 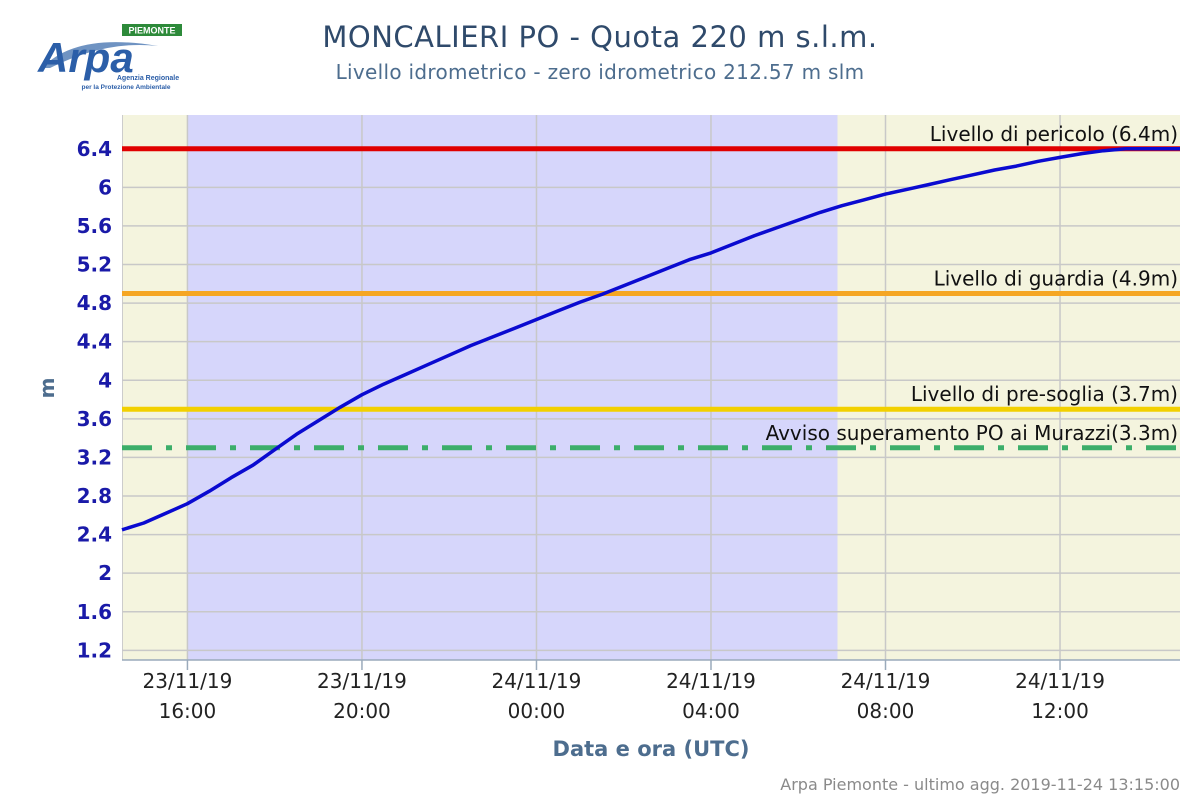 I want to click on x-tick-time-4: 08:00, so click(x=886, y=711).